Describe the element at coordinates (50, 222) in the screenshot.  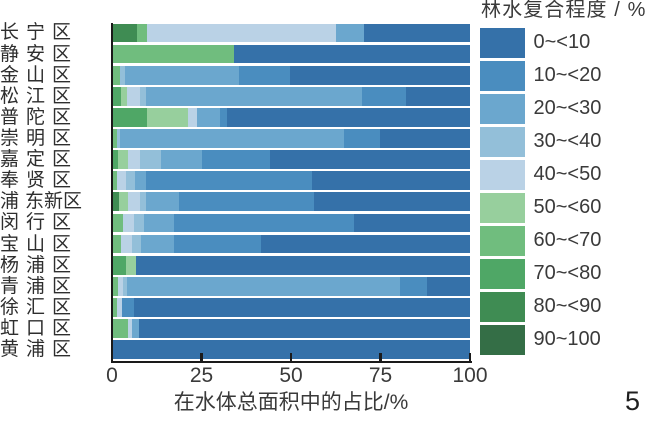
I see `district-label: 闵行区` at that location.